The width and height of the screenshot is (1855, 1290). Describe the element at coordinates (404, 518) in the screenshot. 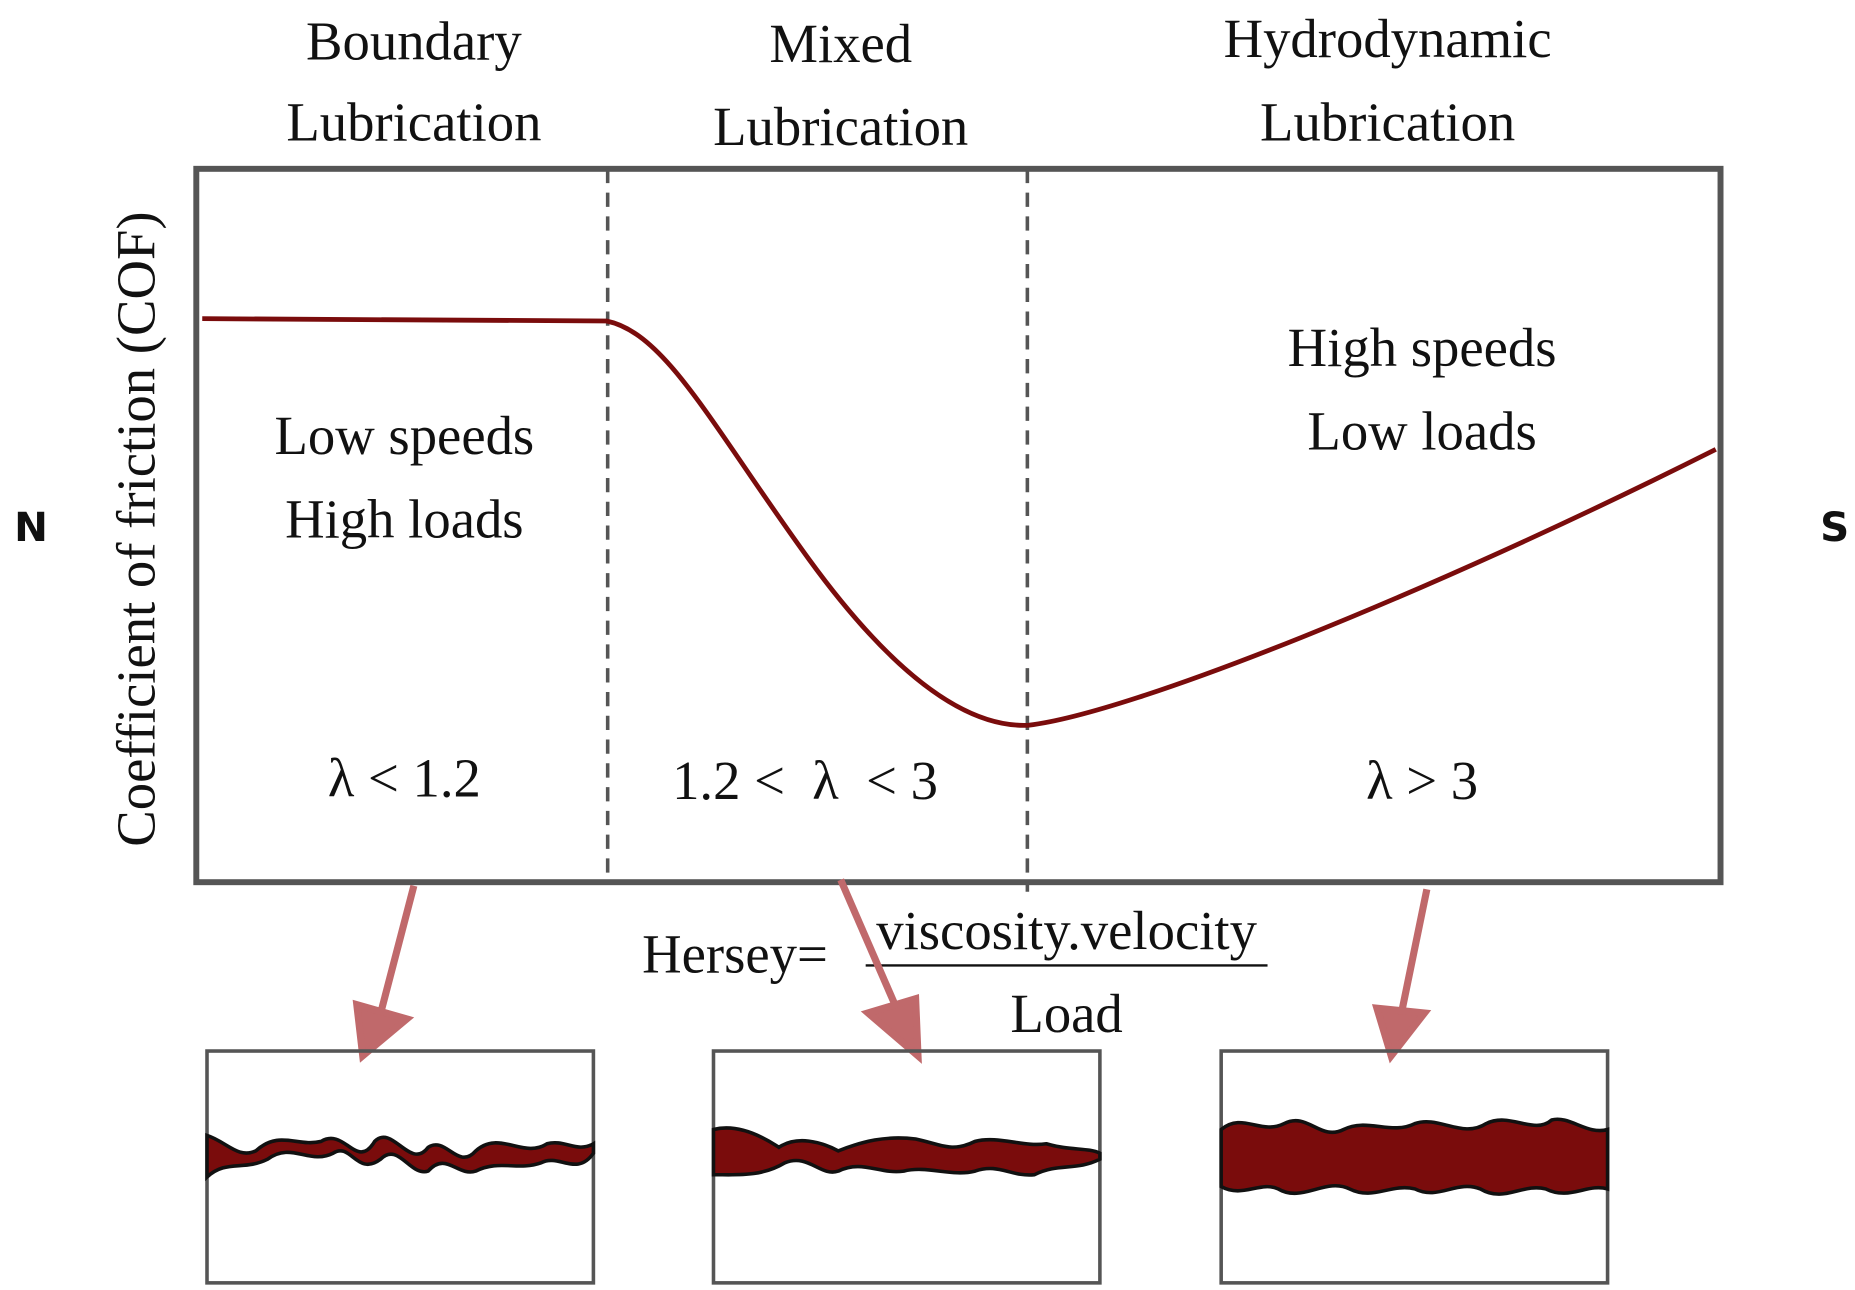

I see `condition: High loads` at that location.